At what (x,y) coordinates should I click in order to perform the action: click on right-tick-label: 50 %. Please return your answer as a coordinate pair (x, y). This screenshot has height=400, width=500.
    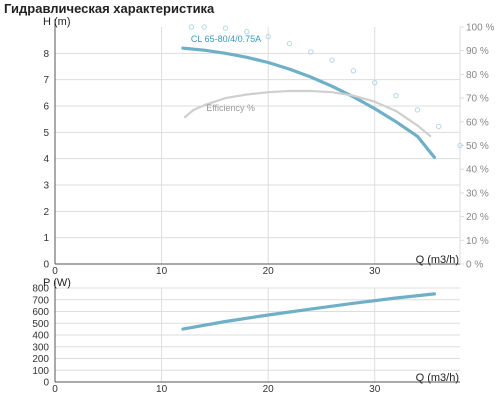
    Looking at the image, I should click on (477, 146).